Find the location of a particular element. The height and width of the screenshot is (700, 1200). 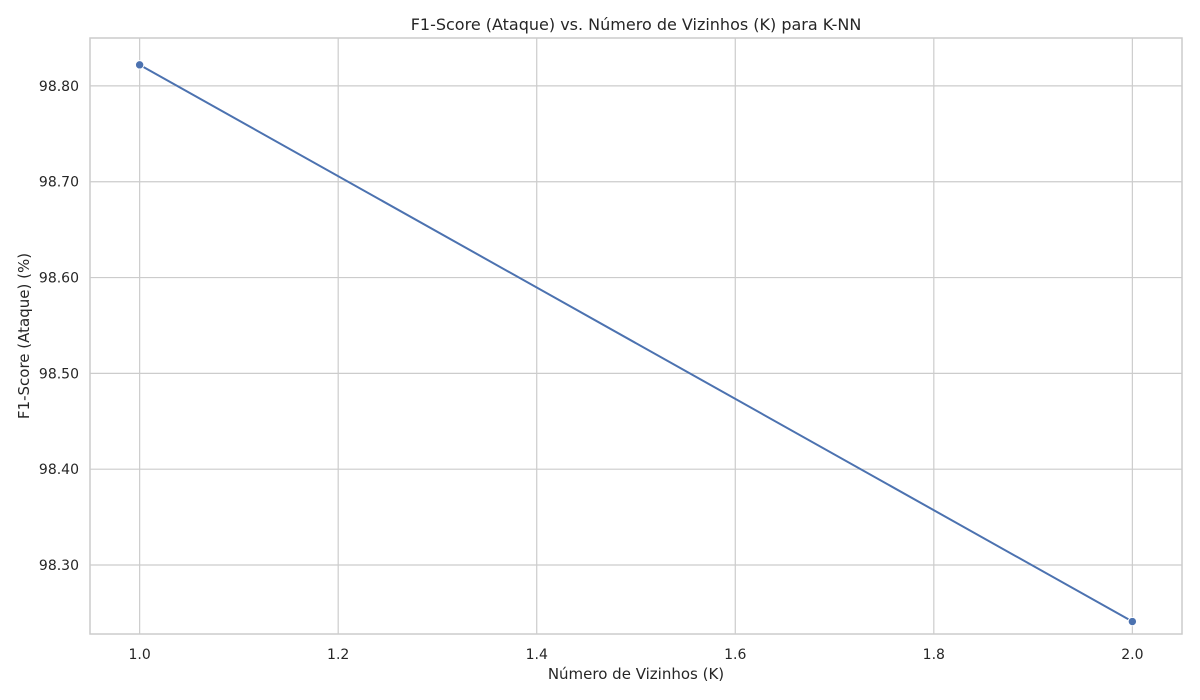

x-tick-label: 1.0 is located at coordinates (140, 655).